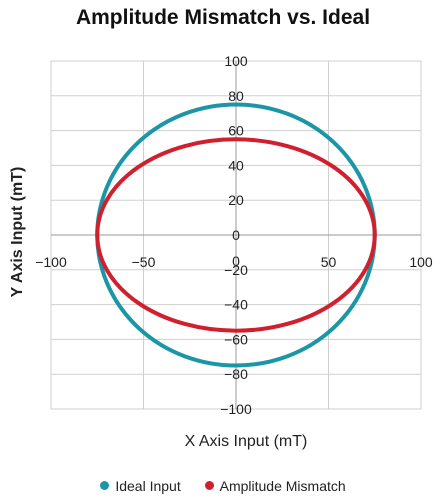 The image size is (446, 504). I want to click on y-tick-label: 40, so click(236, 165).